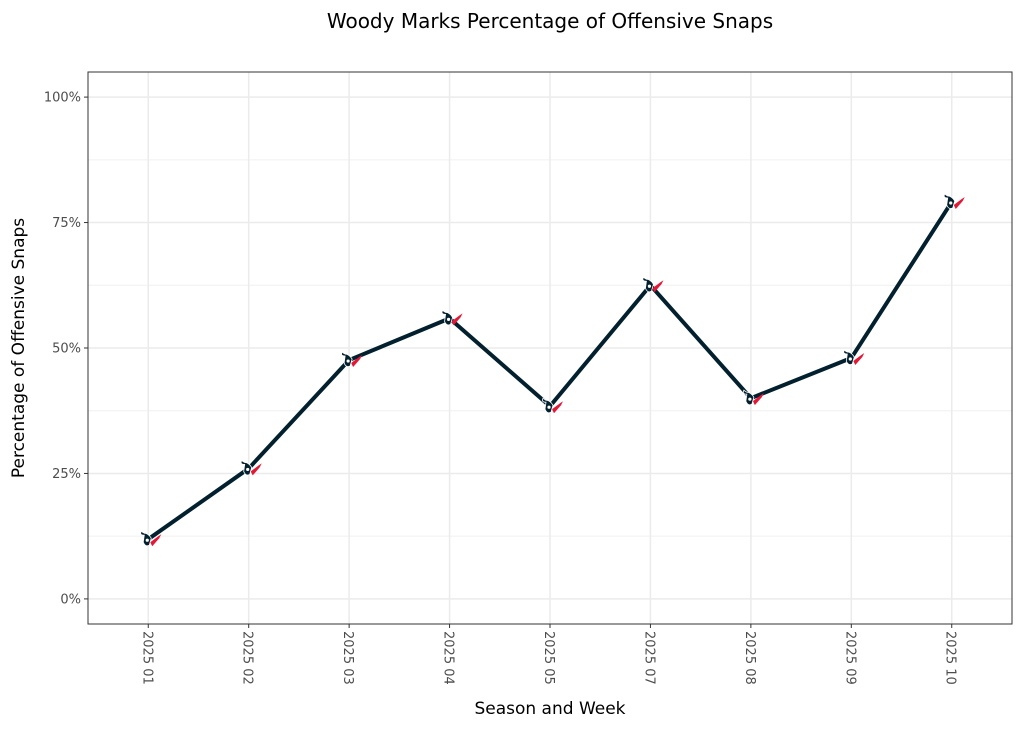 The height and width of the screenshot is (731, 1024). What do you see at coordinates (347, 658) in the screenshot?
I see `x-tick-label: 2025 03` at bounding box center [347, 658].